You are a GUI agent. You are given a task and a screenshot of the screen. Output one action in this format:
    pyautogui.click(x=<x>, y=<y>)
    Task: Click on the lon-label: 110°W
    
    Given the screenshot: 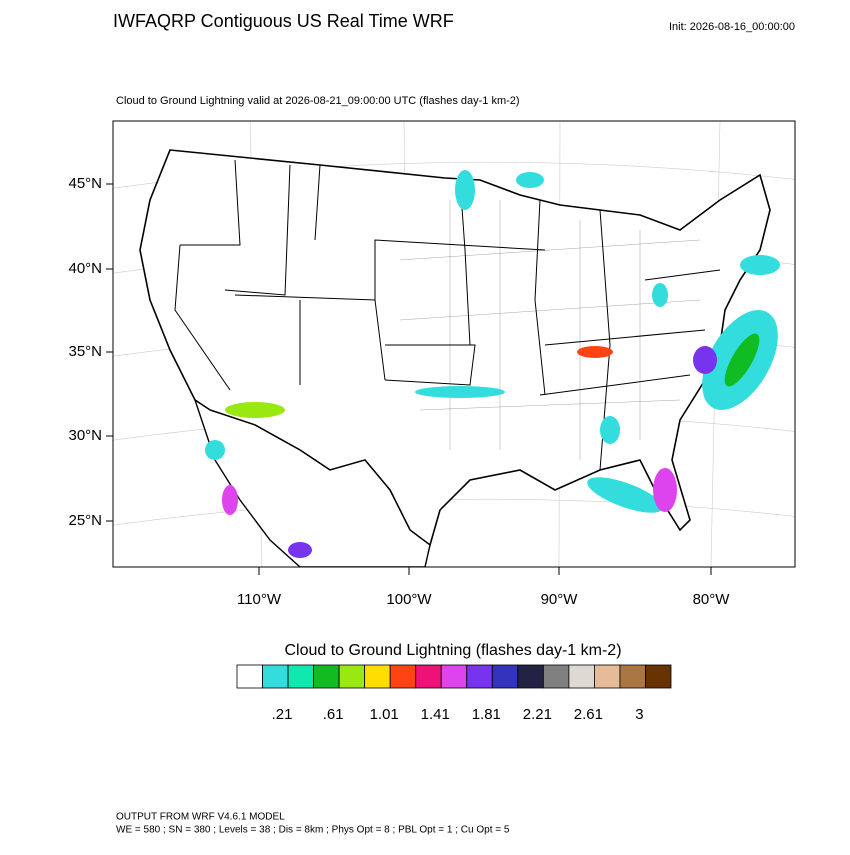 What is the action you would take?
    pyautogui.click(x=259, y=599)
    